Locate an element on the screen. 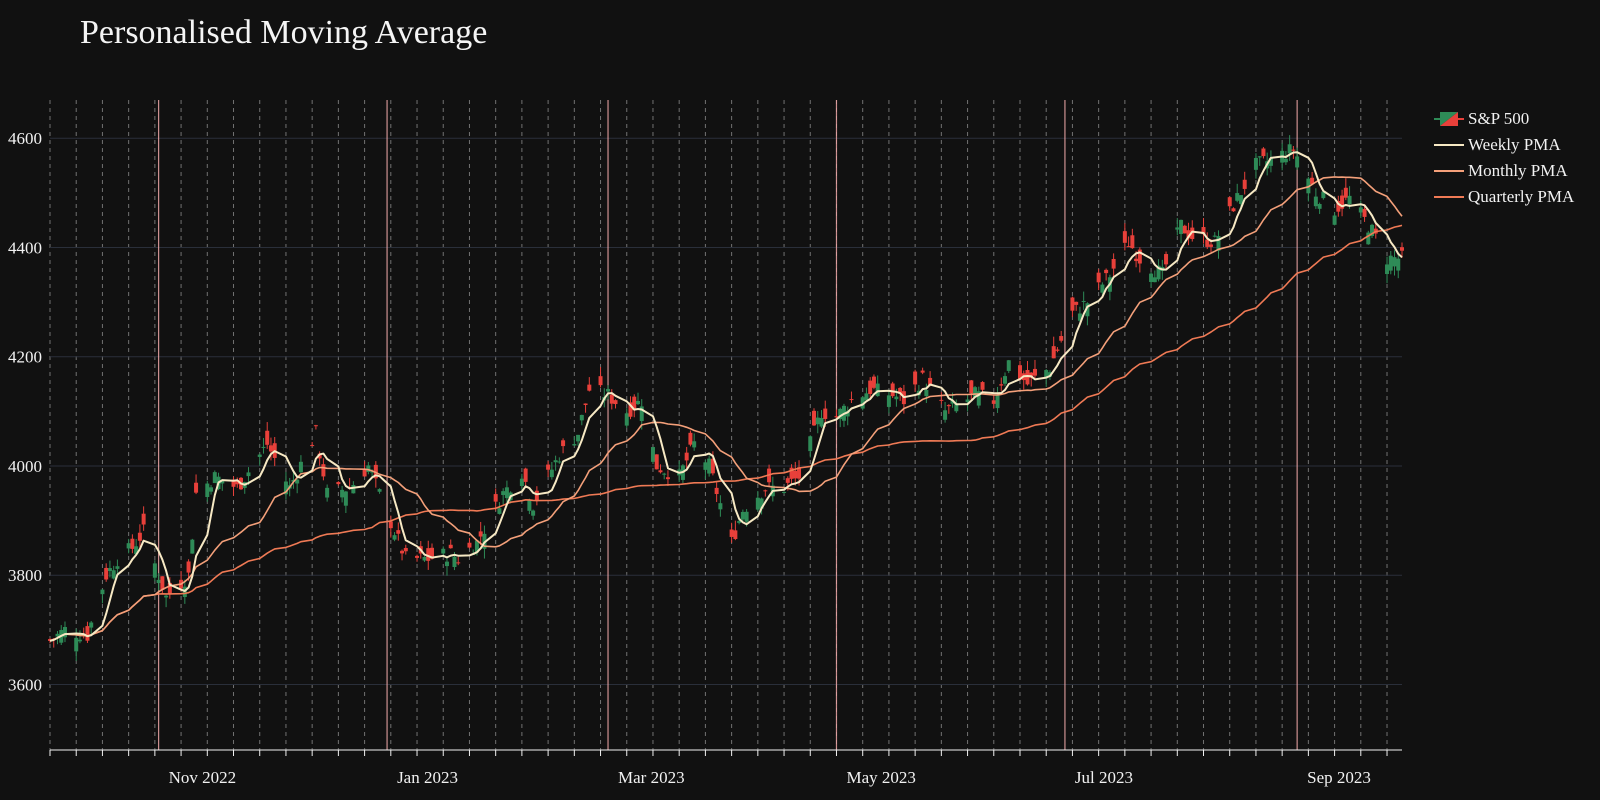 This screenshot has height=800, width=1600. legend-item-monthly: Monthly PMA is located at coordinates (1504, 171).